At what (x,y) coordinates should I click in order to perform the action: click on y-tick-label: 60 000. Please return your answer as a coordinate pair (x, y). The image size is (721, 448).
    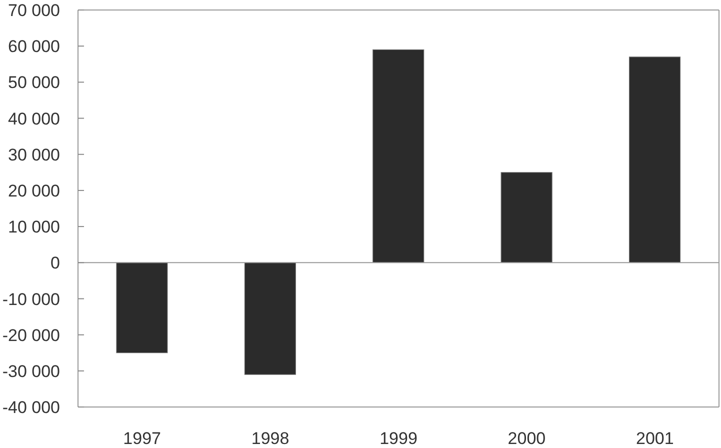
    Looking at the image, I should click on (34, 46).